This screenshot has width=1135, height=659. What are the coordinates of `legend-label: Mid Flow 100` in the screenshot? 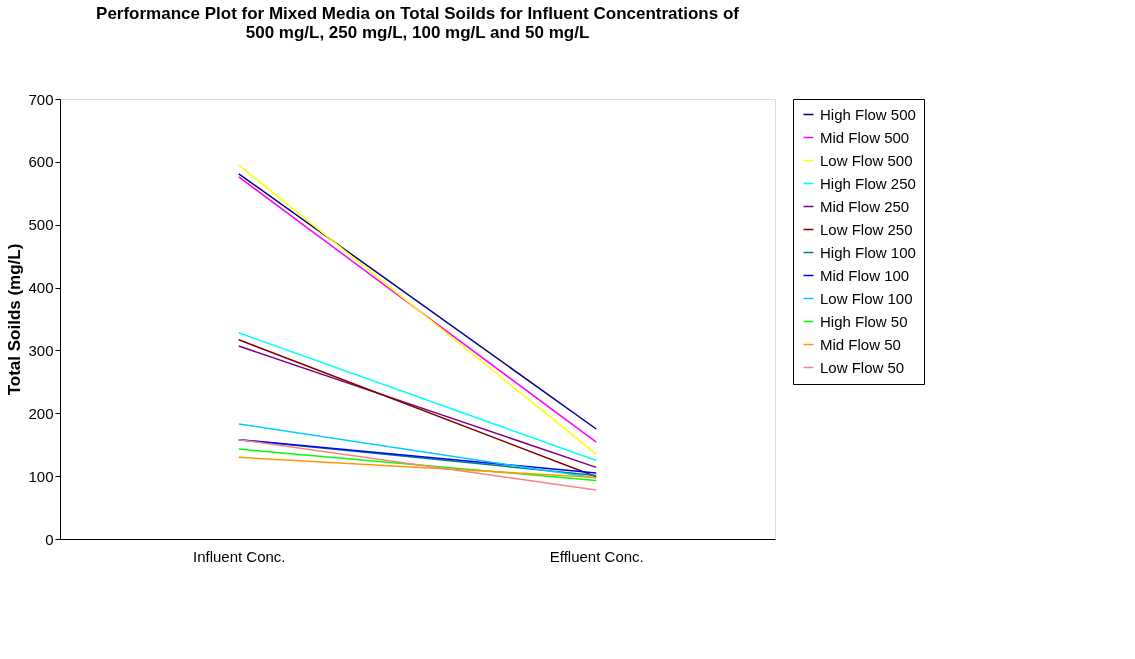 It's located at (865, 275).